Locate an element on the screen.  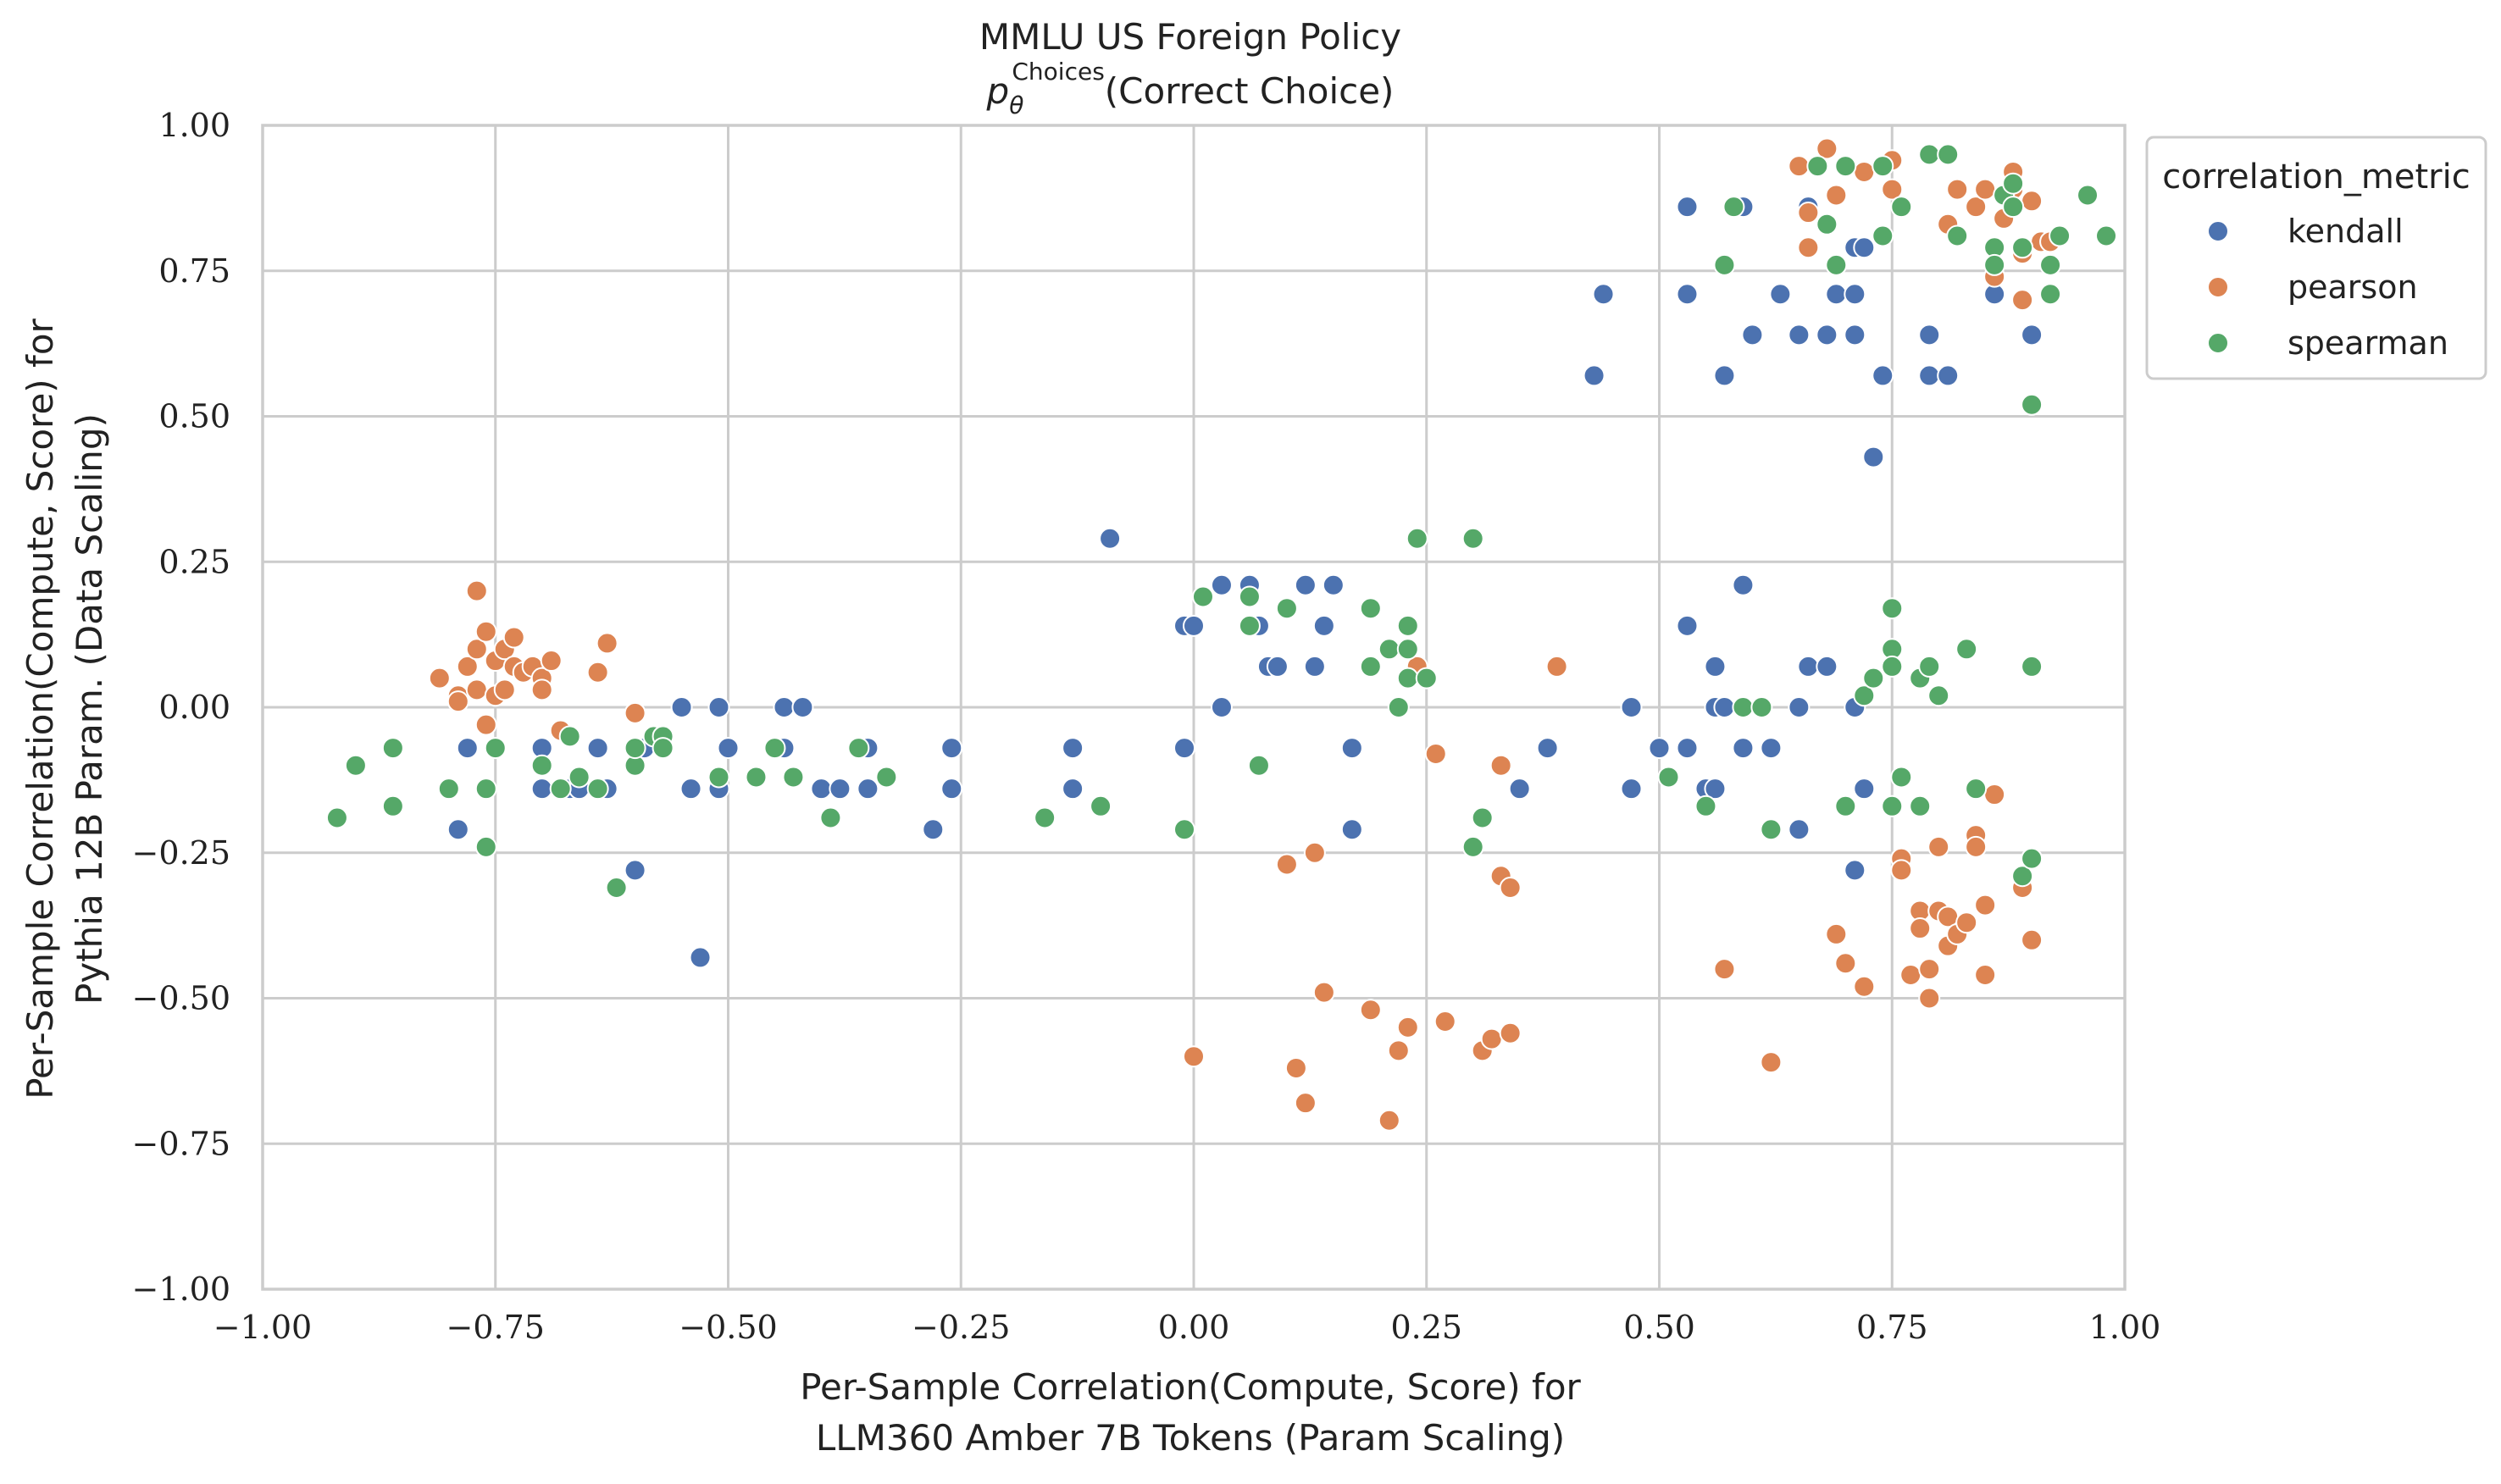
legend-marker-kendall is located at coordinates (2218, 231).